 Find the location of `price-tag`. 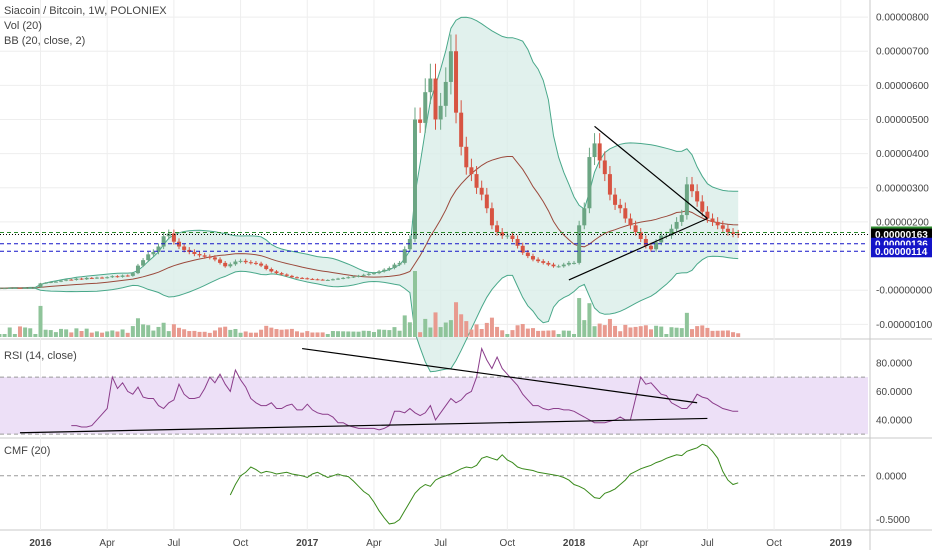

price-tag is located at coordinates (901, 234).